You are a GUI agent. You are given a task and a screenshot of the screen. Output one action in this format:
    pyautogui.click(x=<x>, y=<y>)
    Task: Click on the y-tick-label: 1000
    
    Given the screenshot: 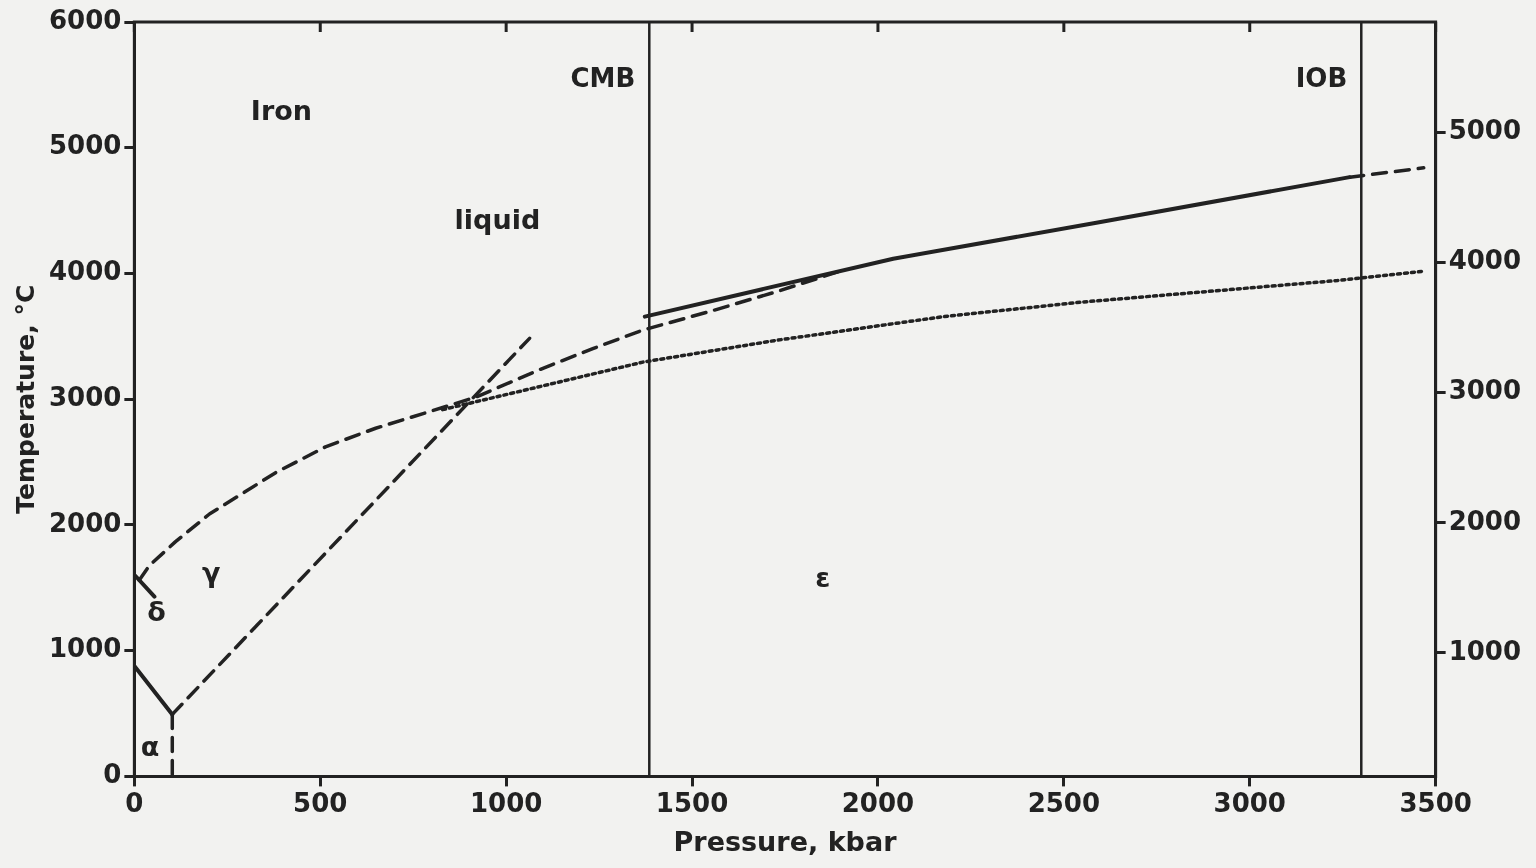 What is the action you would take?
    pyautogui.click(x=85, y=648)
    